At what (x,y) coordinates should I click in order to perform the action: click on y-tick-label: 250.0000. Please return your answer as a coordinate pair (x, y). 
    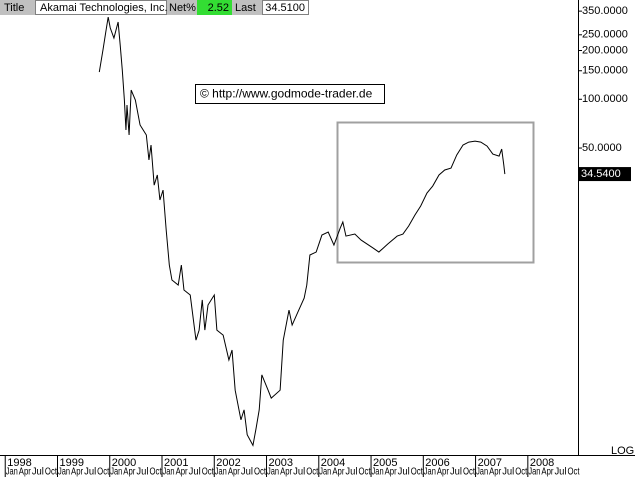
    Looking at the image, I should click on (605, 35).